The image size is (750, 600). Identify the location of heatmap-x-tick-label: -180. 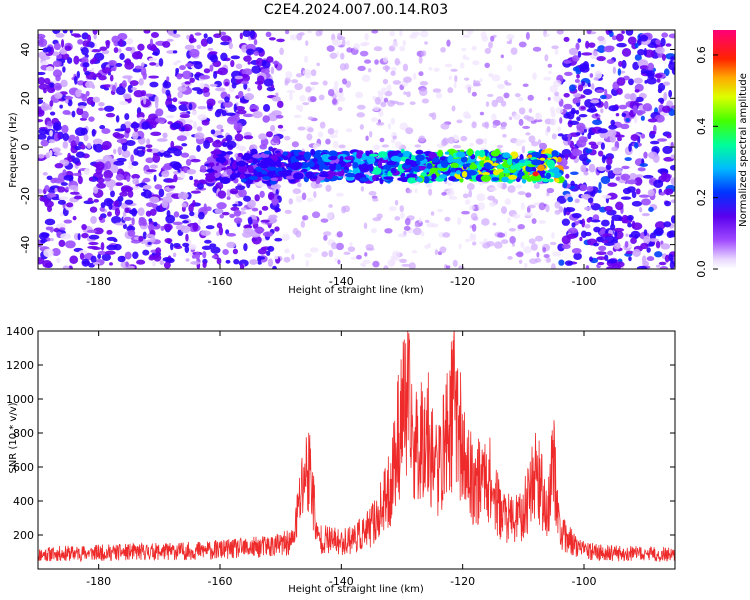
(98, 281).